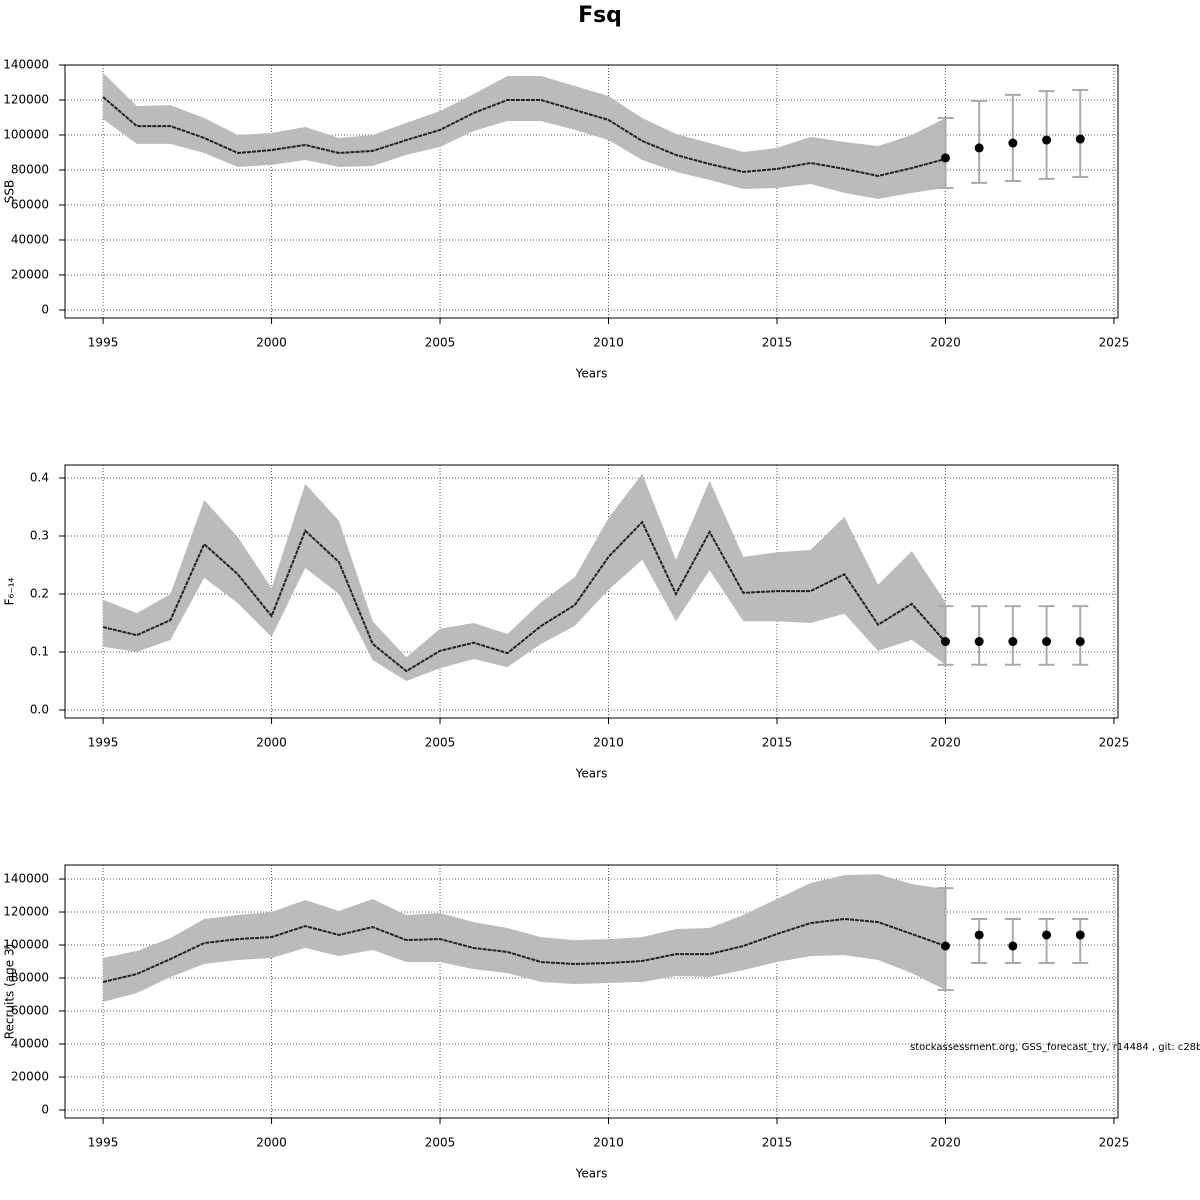 This screenshot has height=1200, width=1200. Describe the element at coordinates (39, 477) in the screenshot. I see `y-tick-label: 0.4` at that location.